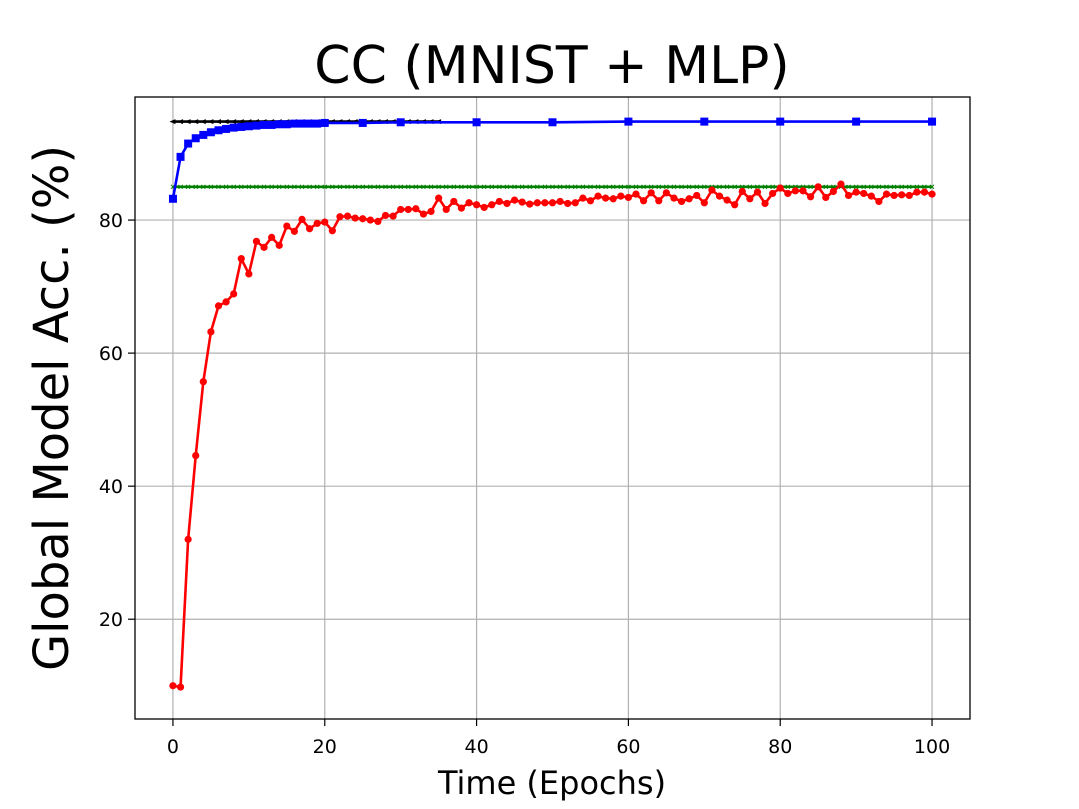  Describe the element at coordinates (173, 747) in the screenshot. I see `x-tick-label: 0` at that location.